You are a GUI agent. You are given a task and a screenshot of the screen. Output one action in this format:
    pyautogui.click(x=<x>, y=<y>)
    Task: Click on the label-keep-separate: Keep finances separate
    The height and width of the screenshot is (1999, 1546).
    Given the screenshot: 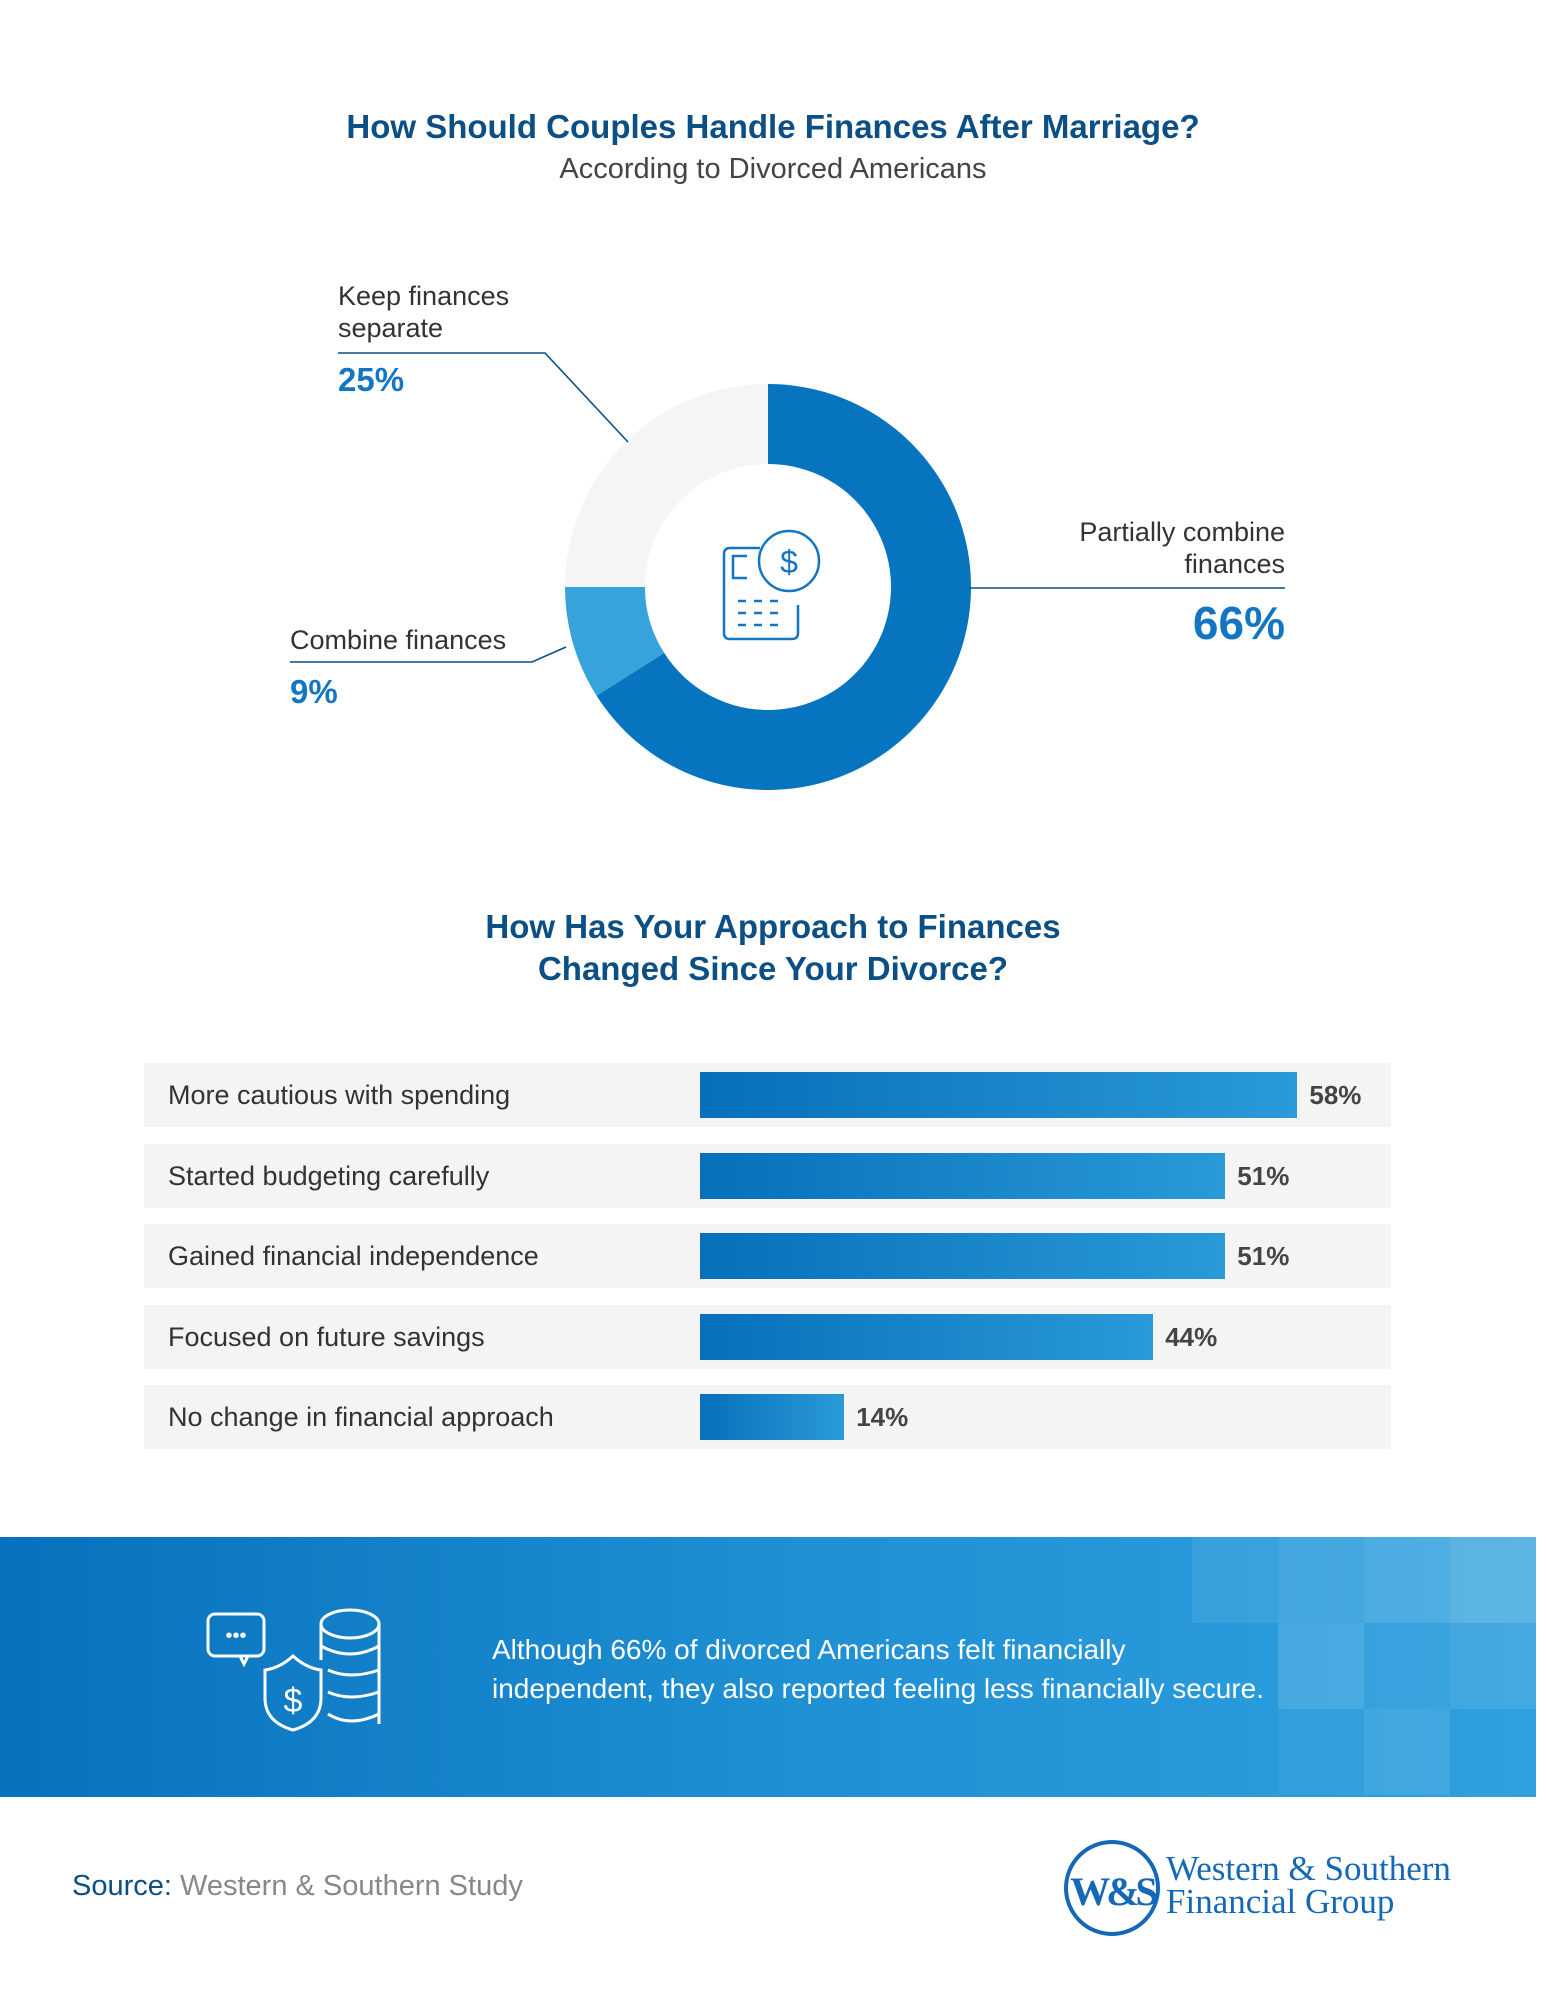 What is the action you would take?
    pyautogui.click(x=423, y=312)
    